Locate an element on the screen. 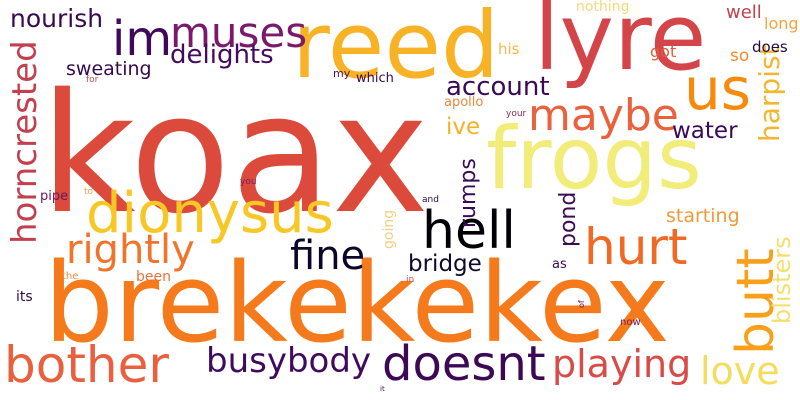 This screenshot has width=800, height=400. word-as: as is located at coordinates (559, 264).